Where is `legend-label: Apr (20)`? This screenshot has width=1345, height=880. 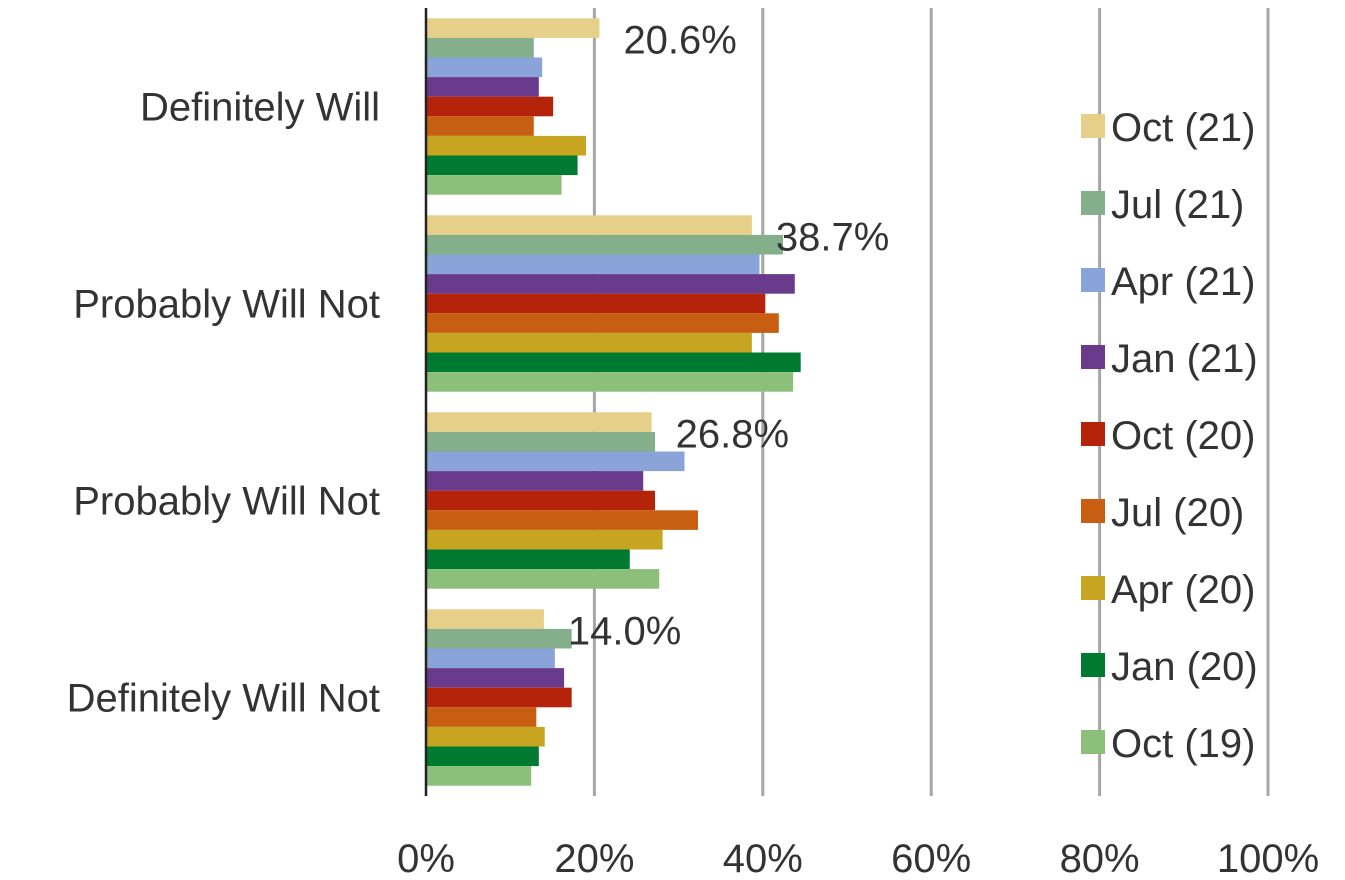
legend-label: Apr (20) is located at coordinates (1183, 590).